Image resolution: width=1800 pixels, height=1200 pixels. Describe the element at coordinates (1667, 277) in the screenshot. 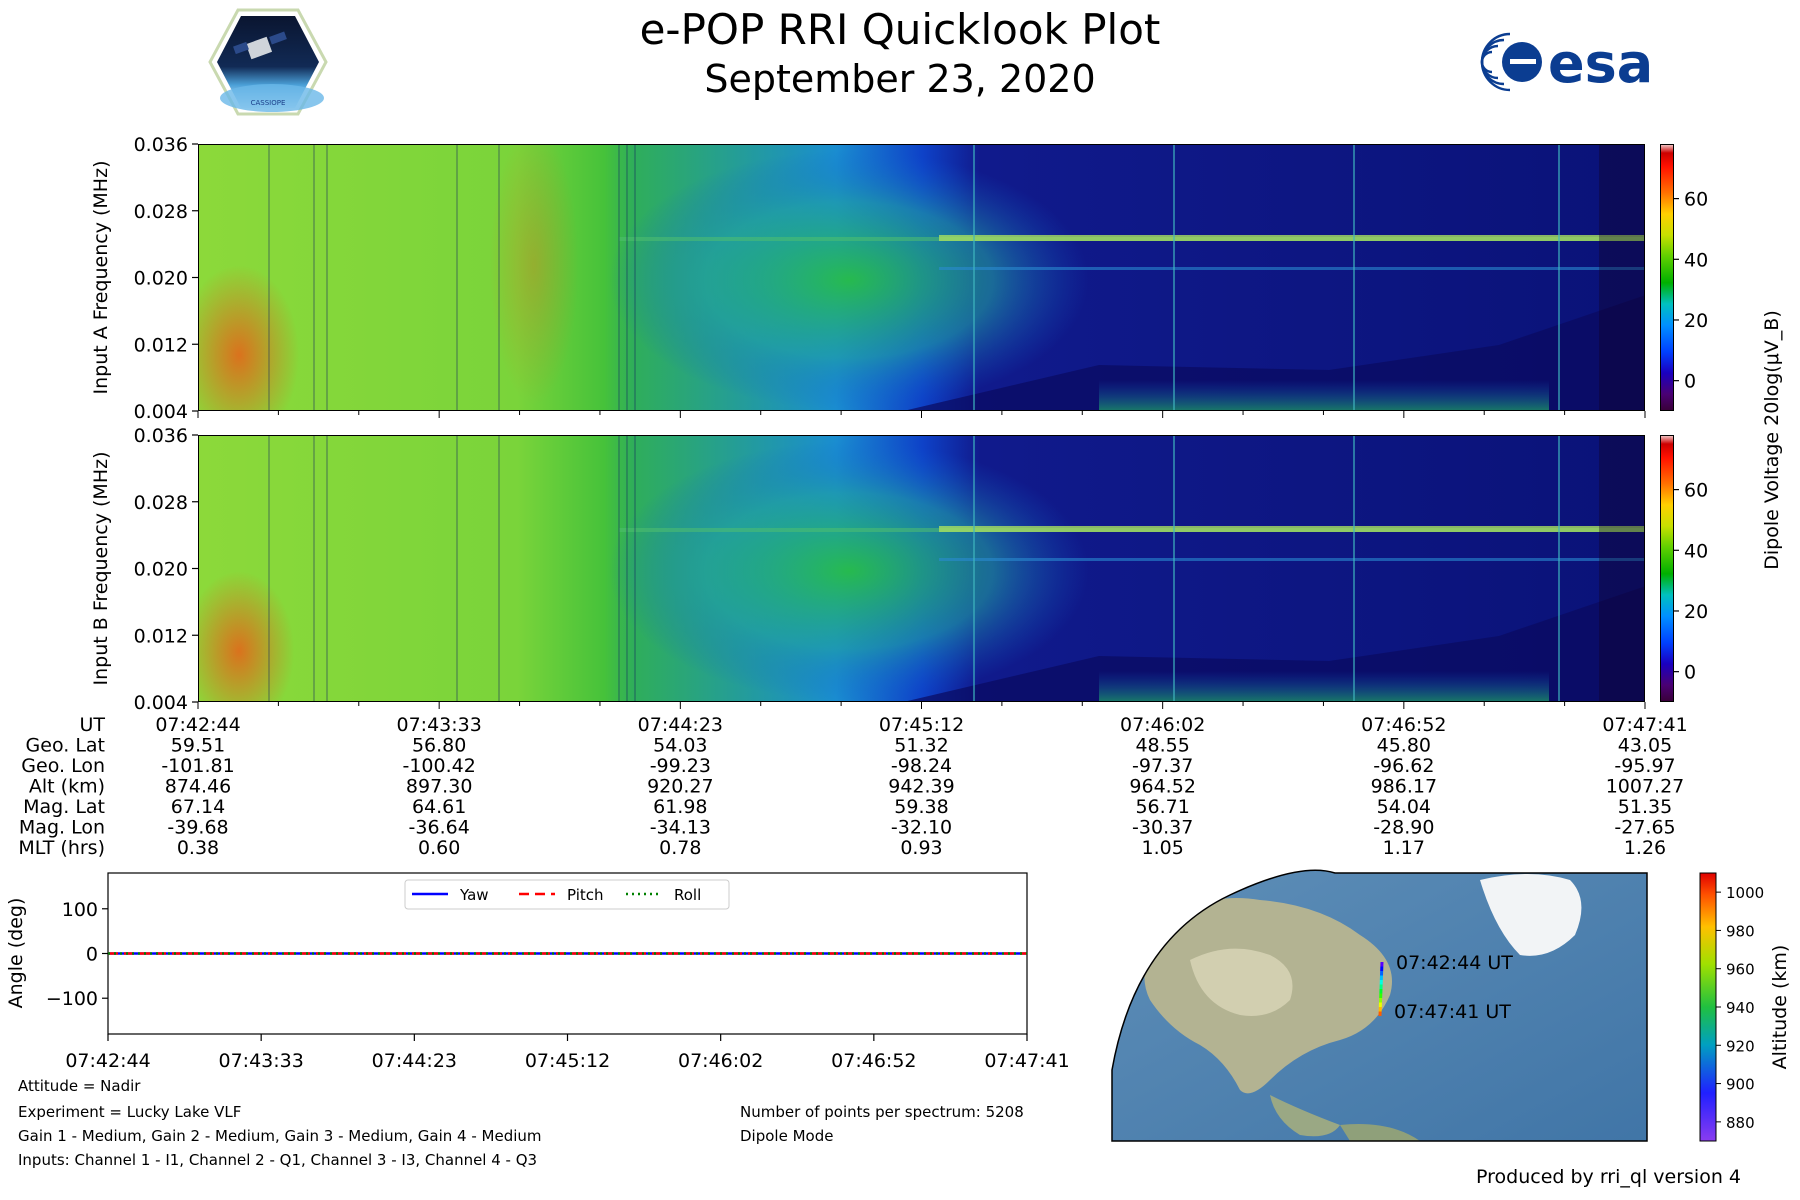

I see `input-a-colorbar` at that location.